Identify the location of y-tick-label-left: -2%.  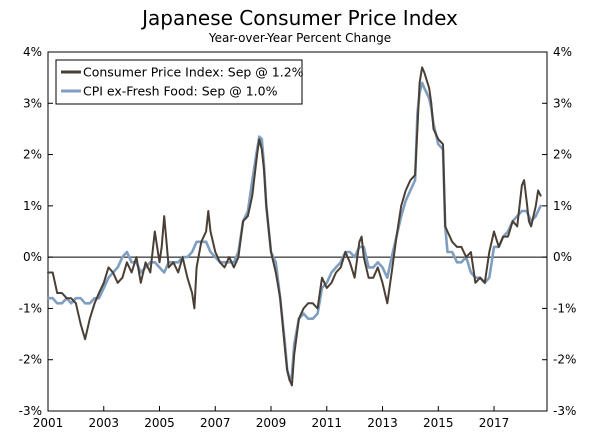
(30, 360).